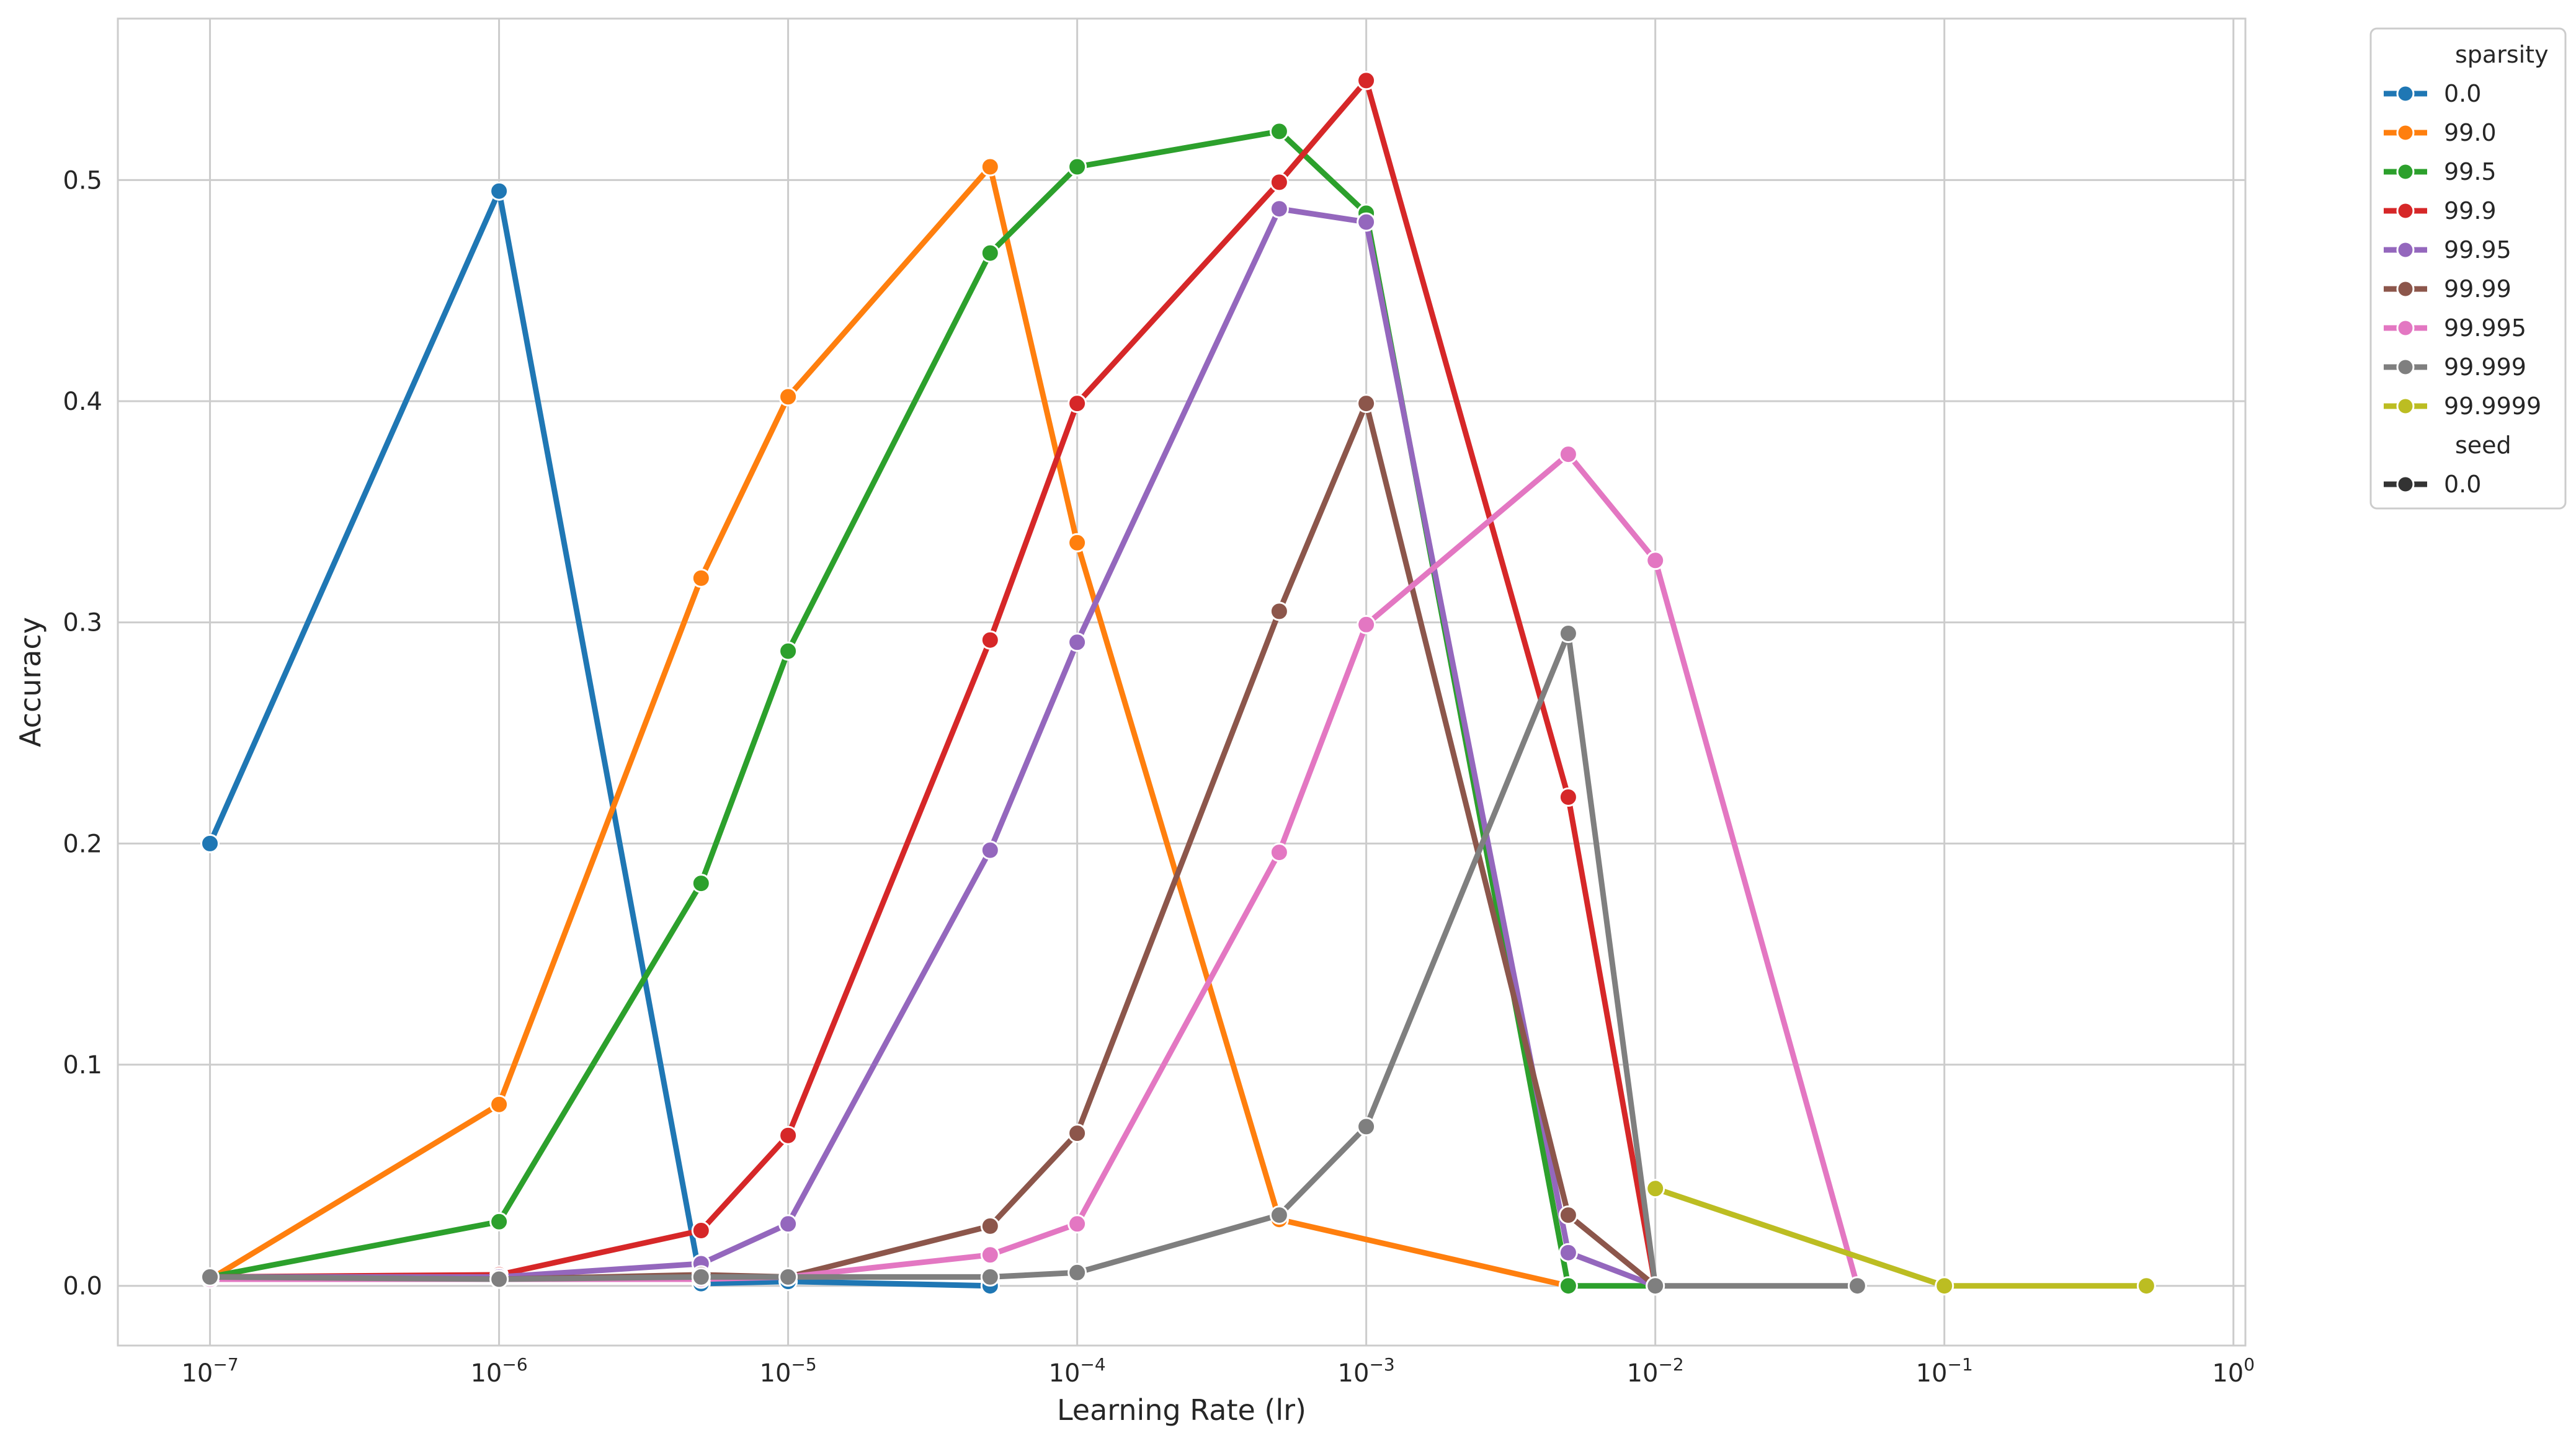 This screenshot has height=1446, width=2576. What do you see at coordinates (31, 682) in the screenshot?
I see `y-axis-title: Accuracy` at bounding box center [31, 682].